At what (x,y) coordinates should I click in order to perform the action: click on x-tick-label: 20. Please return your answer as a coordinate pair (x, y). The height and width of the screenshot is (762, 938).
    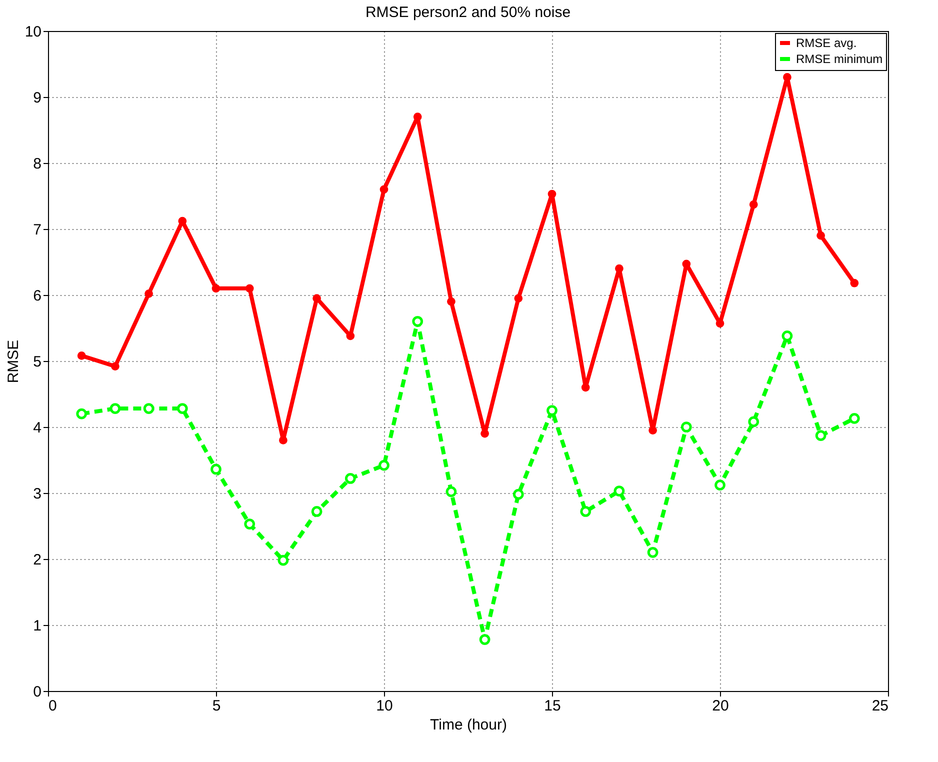
    Looking at the image, I should click on (720, 706).